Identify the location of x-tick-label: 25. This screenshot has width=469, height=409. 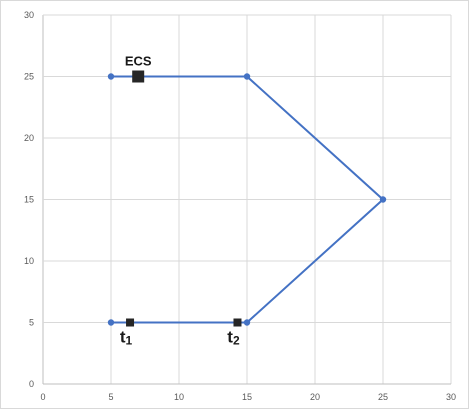
(383, 397).